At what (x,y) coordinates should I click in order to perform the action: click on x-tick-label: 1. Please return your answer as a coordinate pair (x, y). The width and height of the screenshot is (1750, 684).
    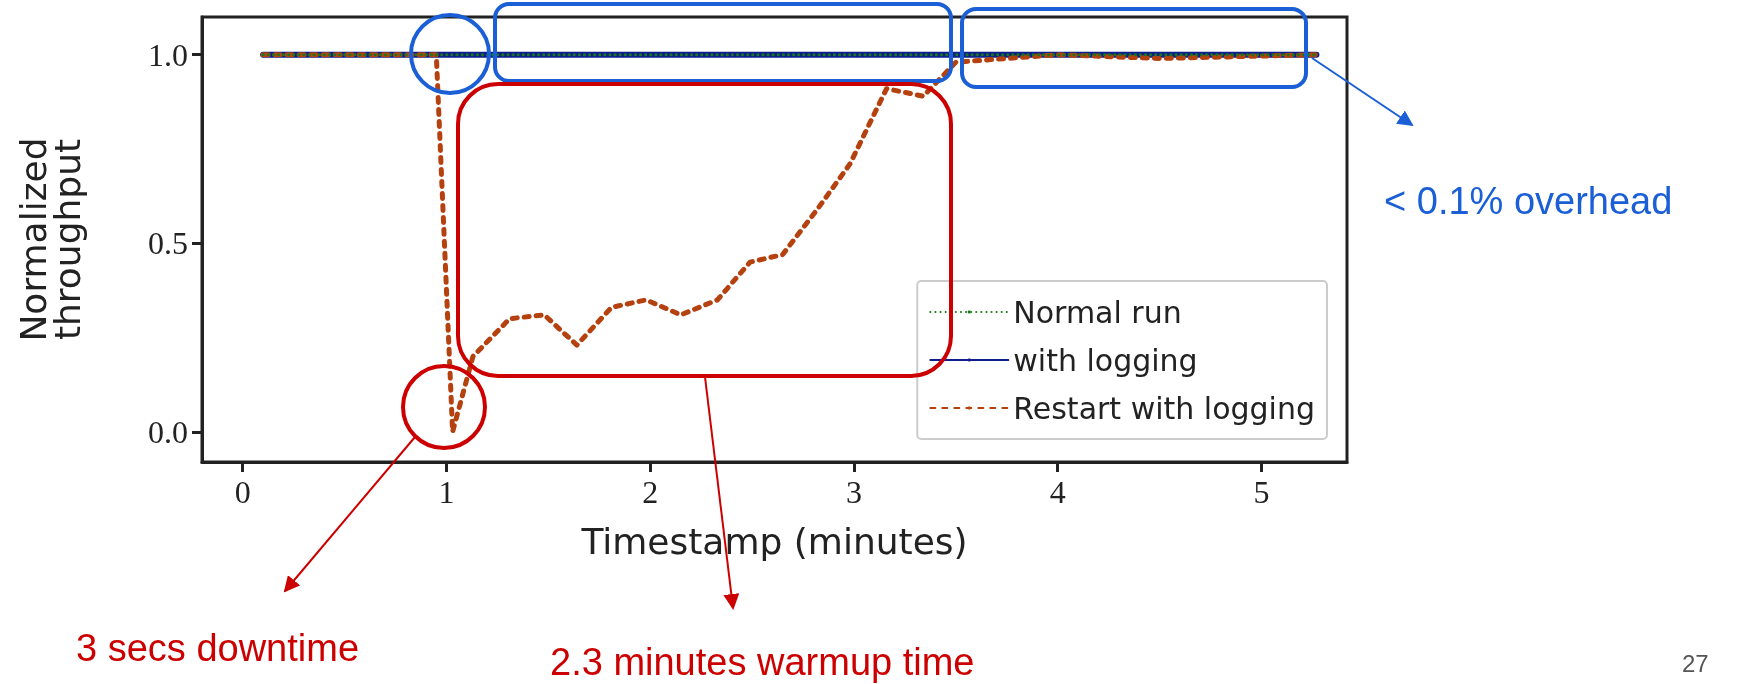
    Looking at the image, I should click on (446, 492).